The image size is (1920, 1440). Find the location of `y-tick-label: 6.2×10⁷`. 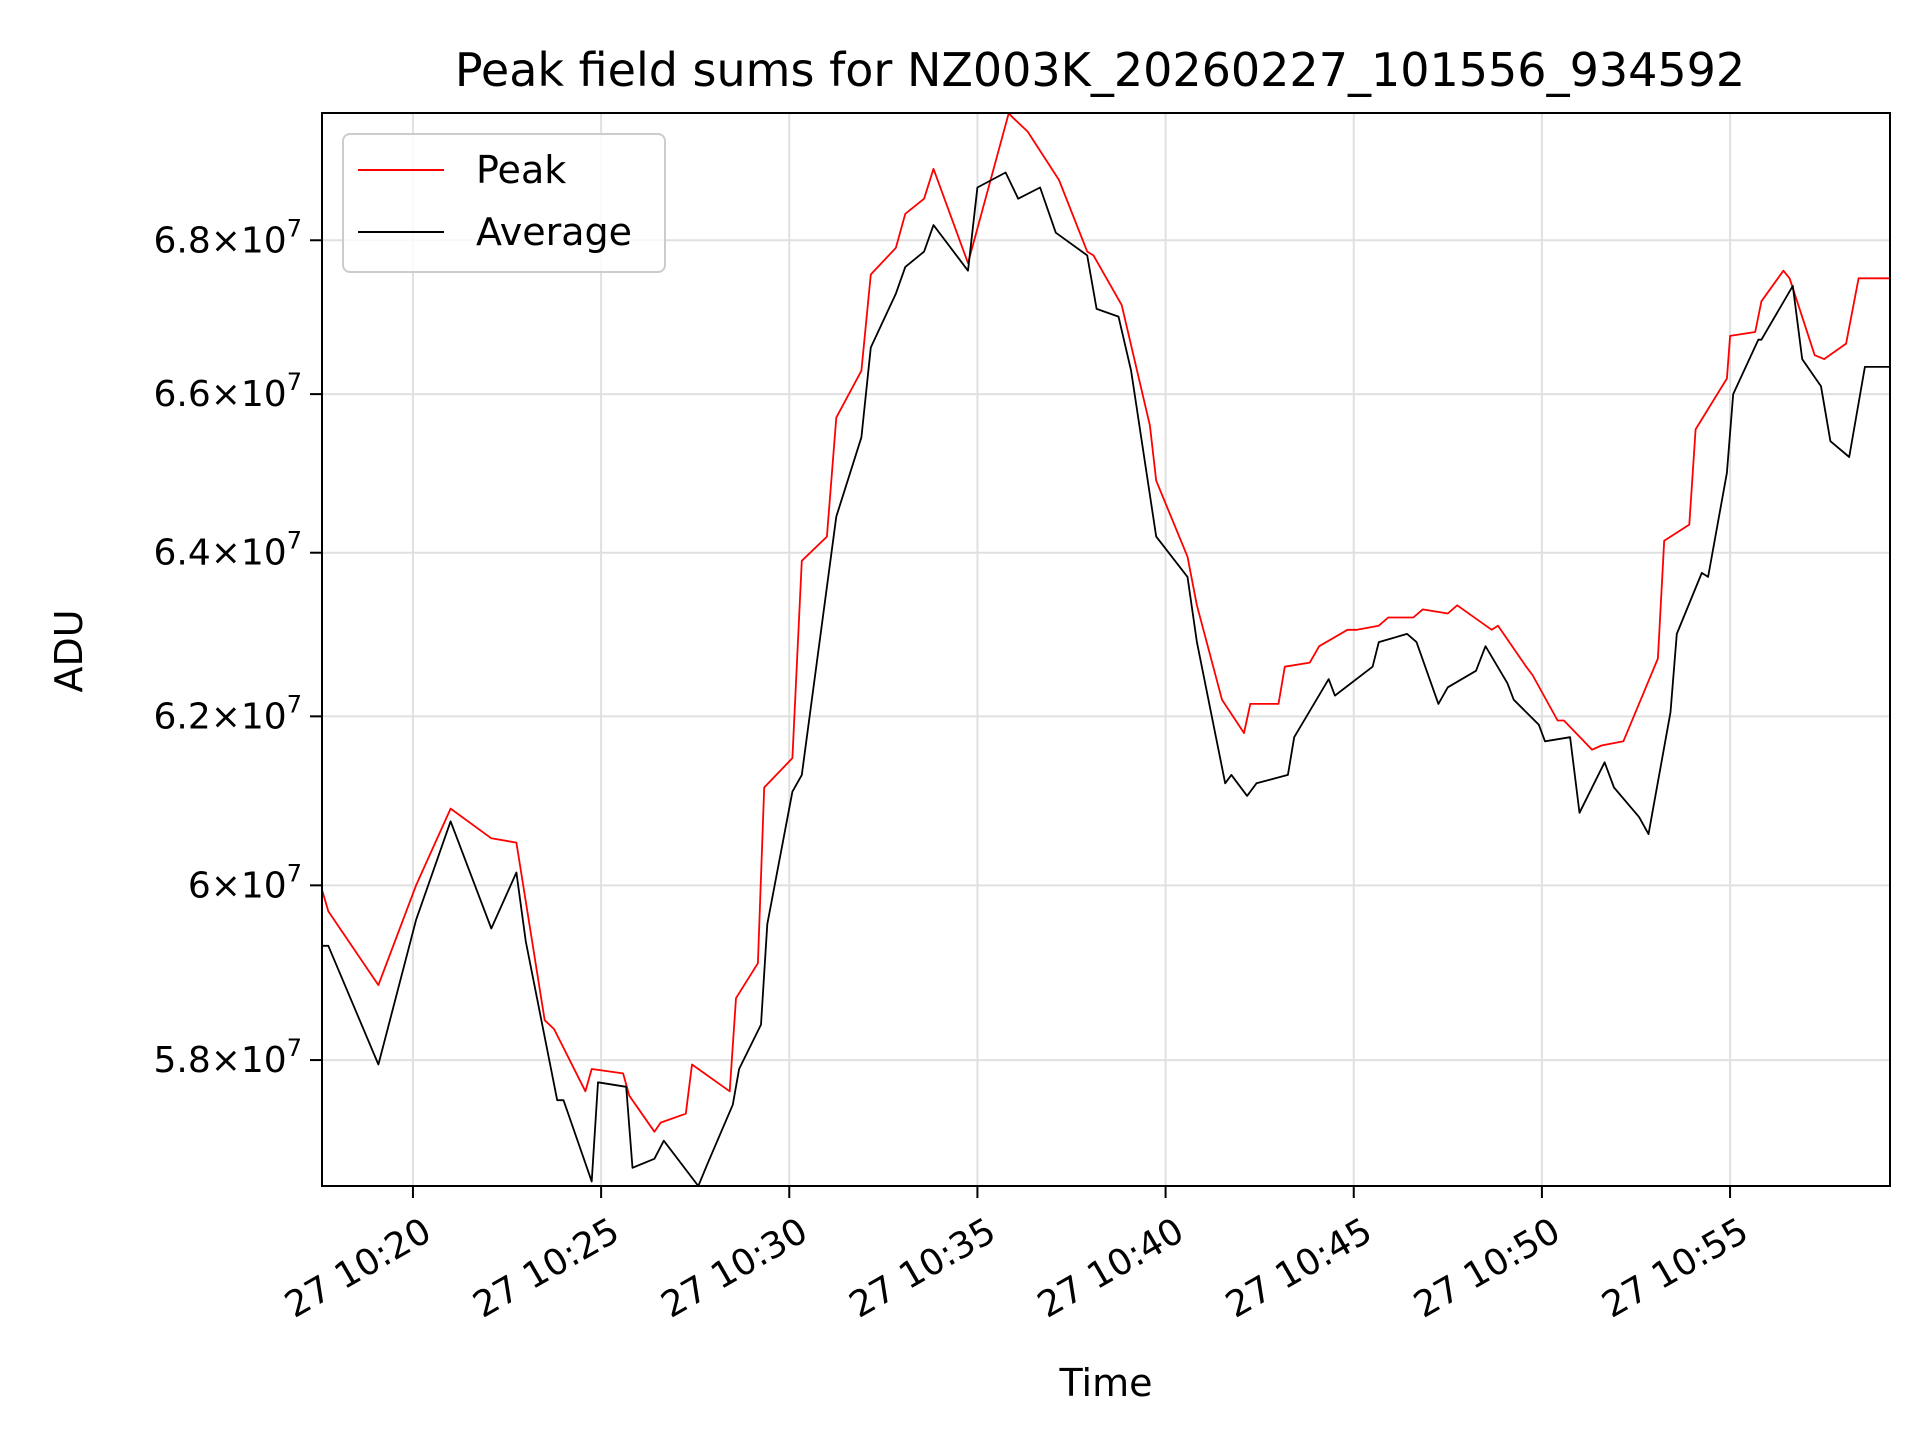

y-tick-label: 6.2×10⁷ is located at coordinates (227, 713).